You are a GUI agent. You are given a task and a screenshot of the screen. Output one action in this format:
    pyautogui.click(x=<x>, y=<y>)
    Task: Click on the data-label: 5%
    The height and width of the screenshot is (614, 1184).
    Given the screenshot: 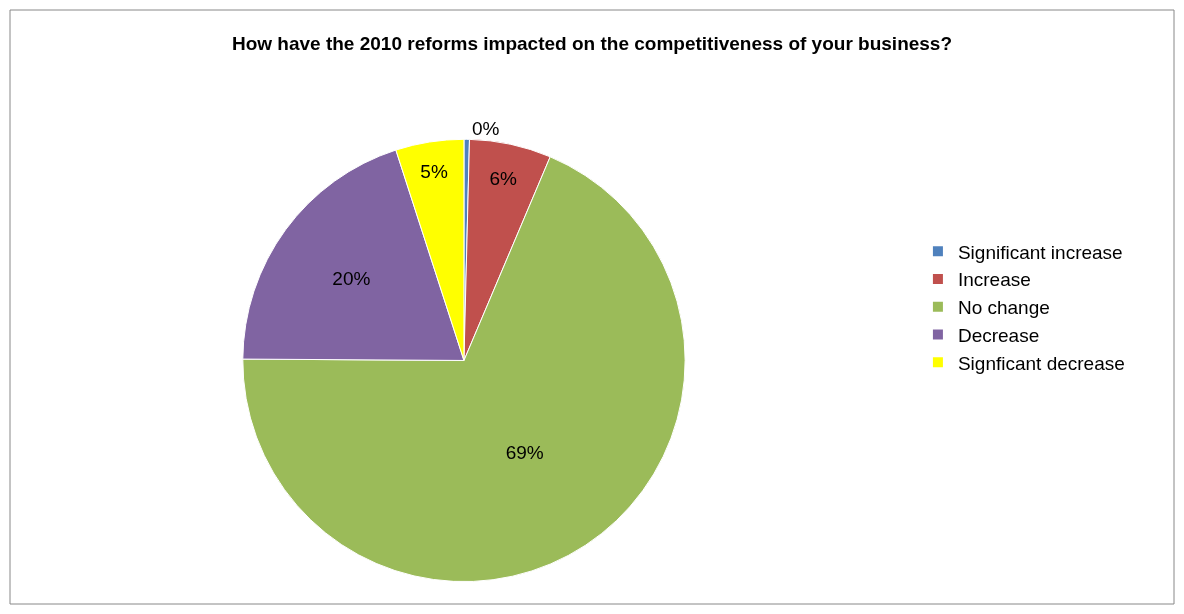 What is the action you would take?
    pyautogui.click(x=434, y=171)
    